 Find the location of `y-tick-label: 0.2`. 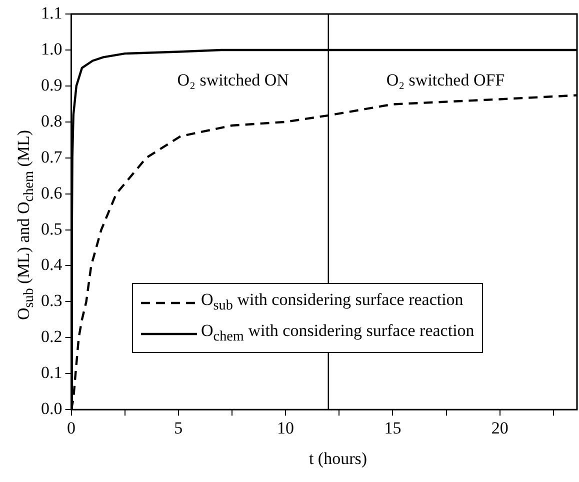

y-tick-label: 0.2 is located at coordinates (51, 336).